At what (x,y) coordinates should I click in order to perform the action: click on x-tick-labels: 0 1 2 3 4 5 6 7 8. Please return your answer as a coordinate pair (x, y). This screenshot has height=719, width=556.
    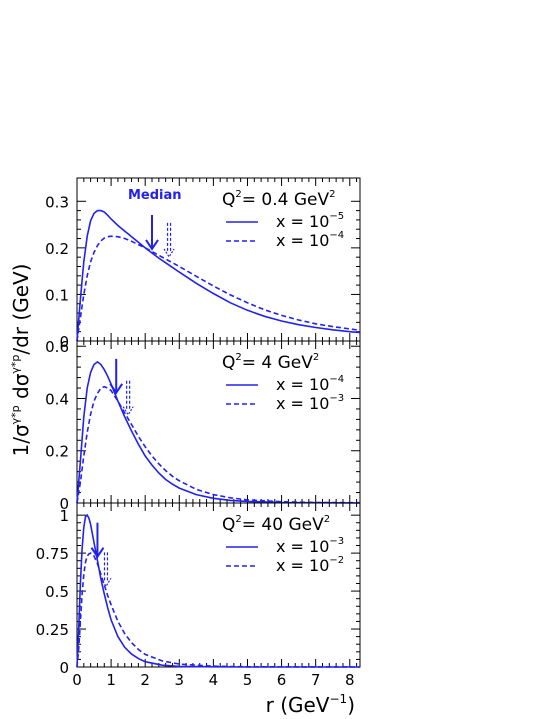
    Looking at the image, I should click on (213, 680).